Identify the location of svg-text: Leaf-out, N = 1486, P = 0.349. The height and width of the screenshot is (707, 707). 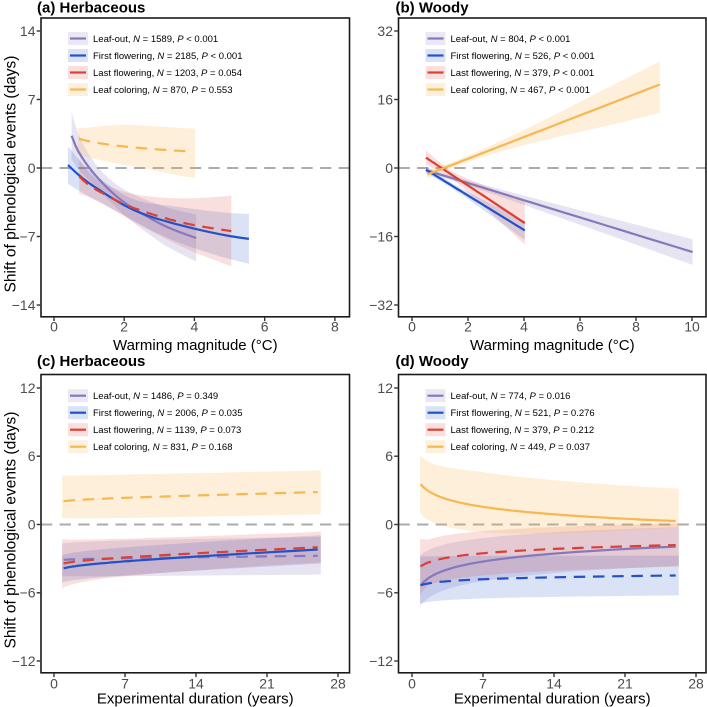
(155, 396).